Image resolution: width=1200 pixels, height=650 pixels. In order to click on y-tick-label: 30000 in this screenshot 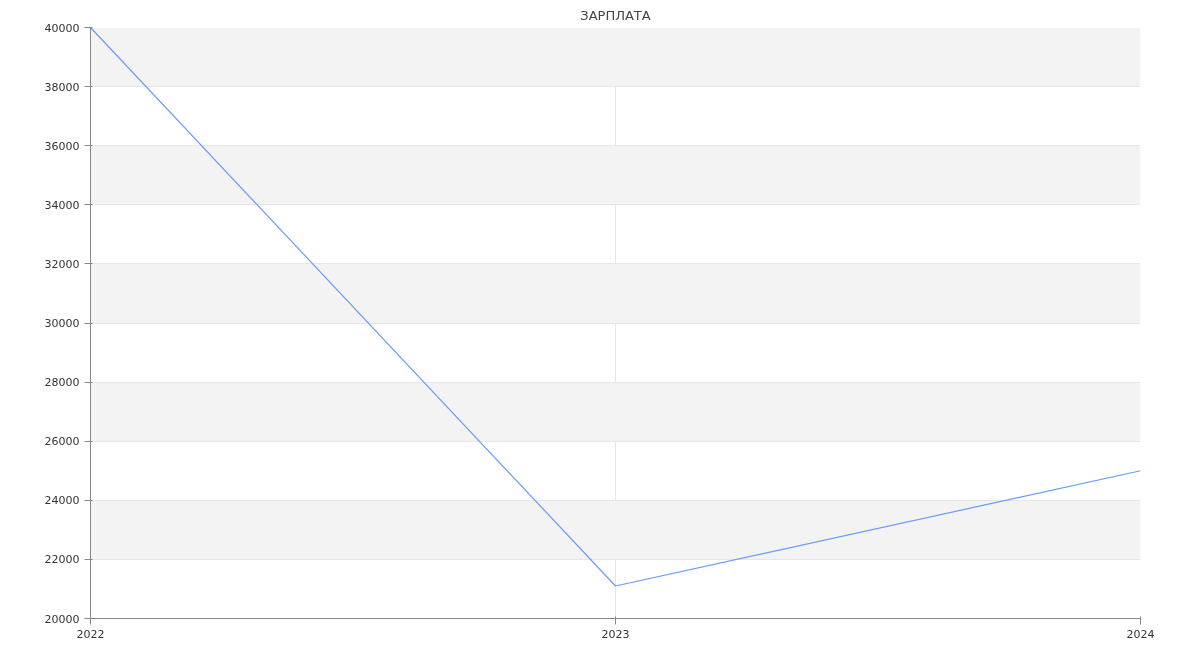, I will do `click(62, 323)`.